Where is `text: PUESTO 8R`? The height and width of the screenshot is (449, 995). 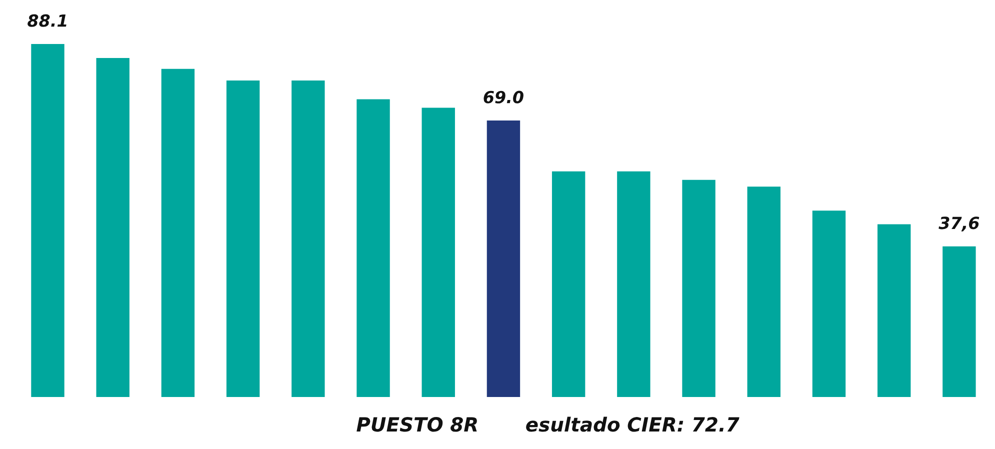 text: PUESTO 8R is located at coordinates (416, 424).